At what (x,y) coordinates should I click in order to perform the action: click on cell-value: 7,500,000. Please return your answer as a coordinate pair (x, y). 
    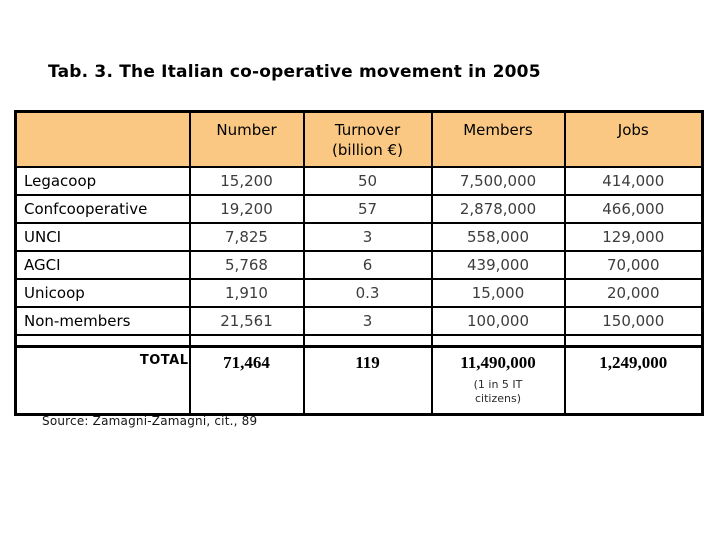
    Looking at the image, I should click on (498, 181).